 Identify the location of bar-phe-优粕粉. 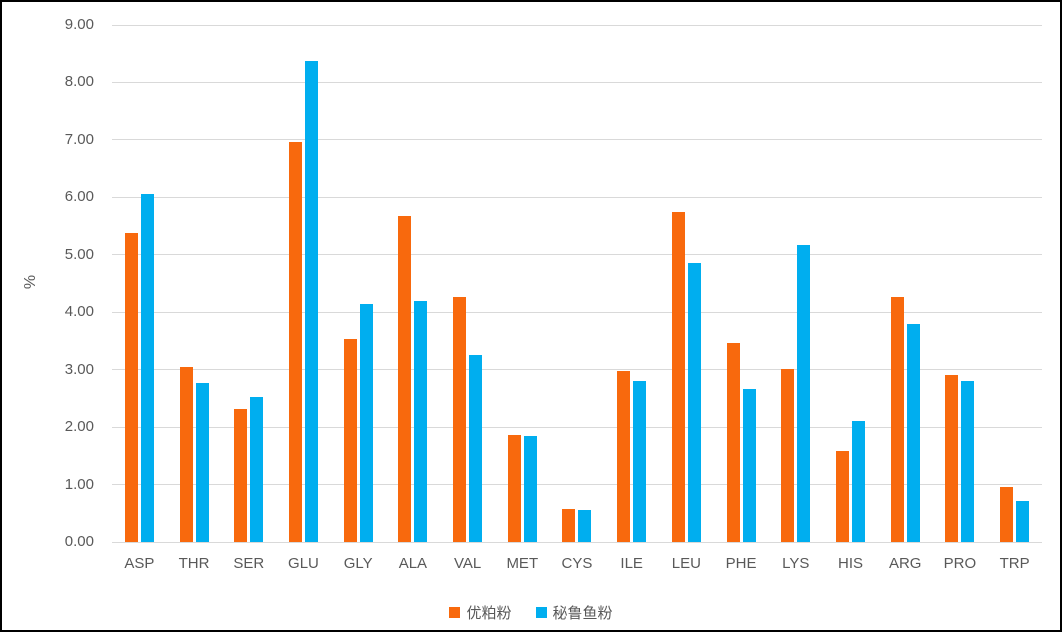
(733, 442).